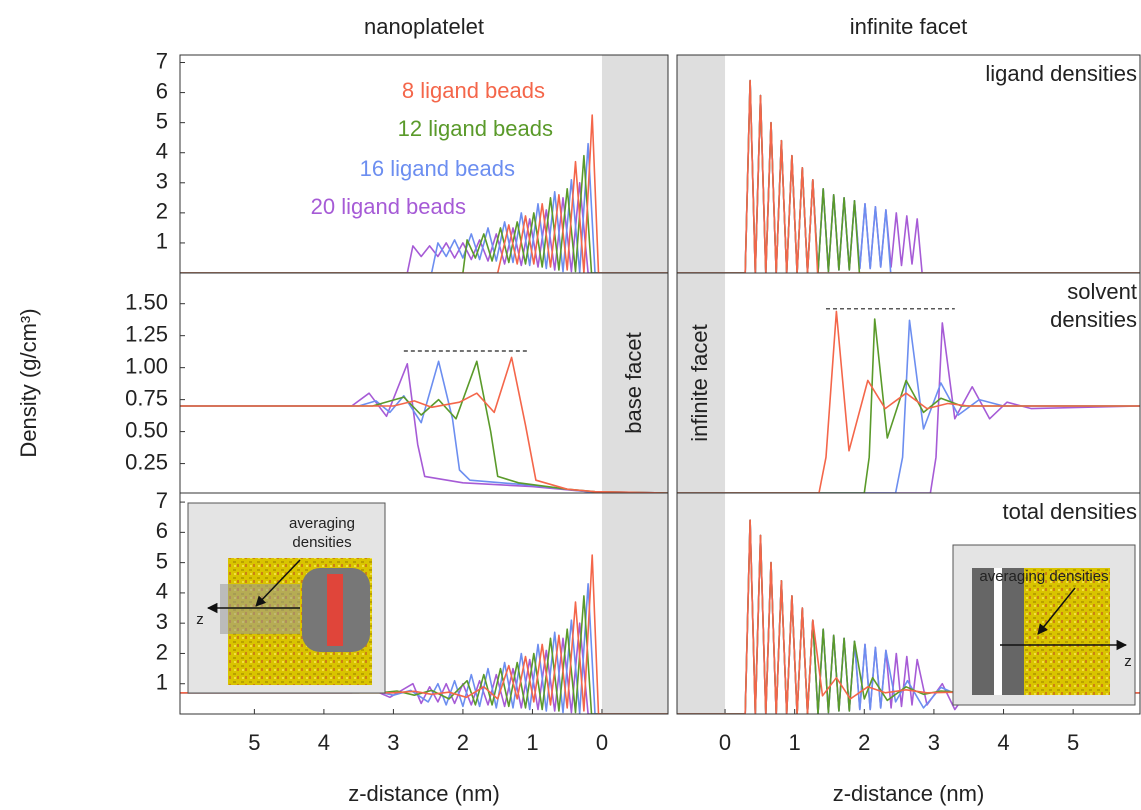 The height and width of the screenshot is (810, 1141). I want to click on facet-label: infinite facet, so click(699, 382).